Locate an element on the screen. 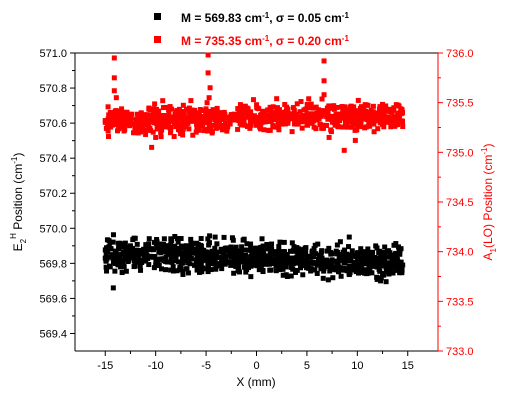 This screenshot has height=399, width=513. x-tick-label: 5 is located at coordinates (307, 366).